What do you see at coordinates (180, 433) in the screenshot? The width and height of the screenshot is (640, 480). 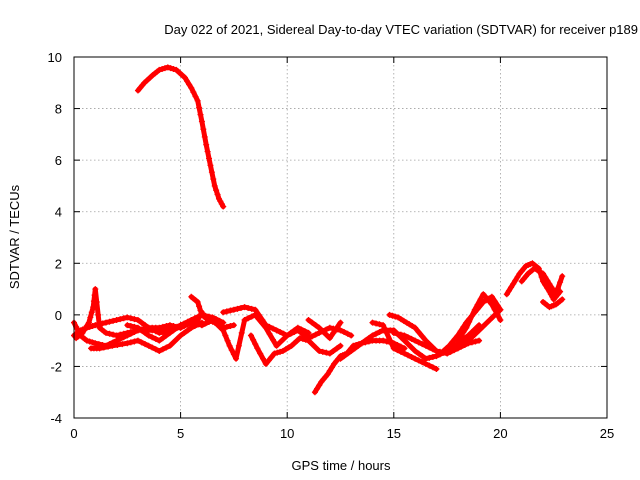 I see `x-tick-label: 5` at bounding box center [180, 433].